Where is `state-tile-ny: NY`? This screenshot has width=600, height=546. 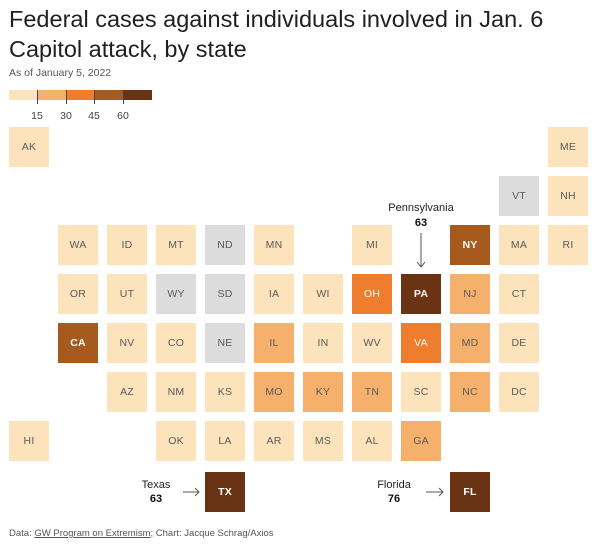
state-tile-ny: NY is located at coordinates (470, 245).